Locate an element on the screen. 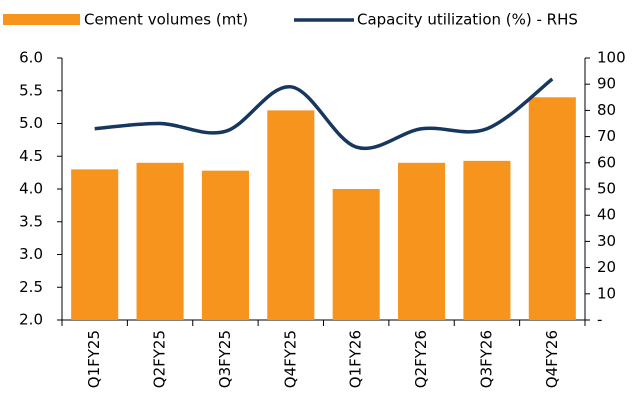 Image resolution: width=641 pixels, height=403 pixels. y2-tick-label: - is located at coordinates (599, 320).